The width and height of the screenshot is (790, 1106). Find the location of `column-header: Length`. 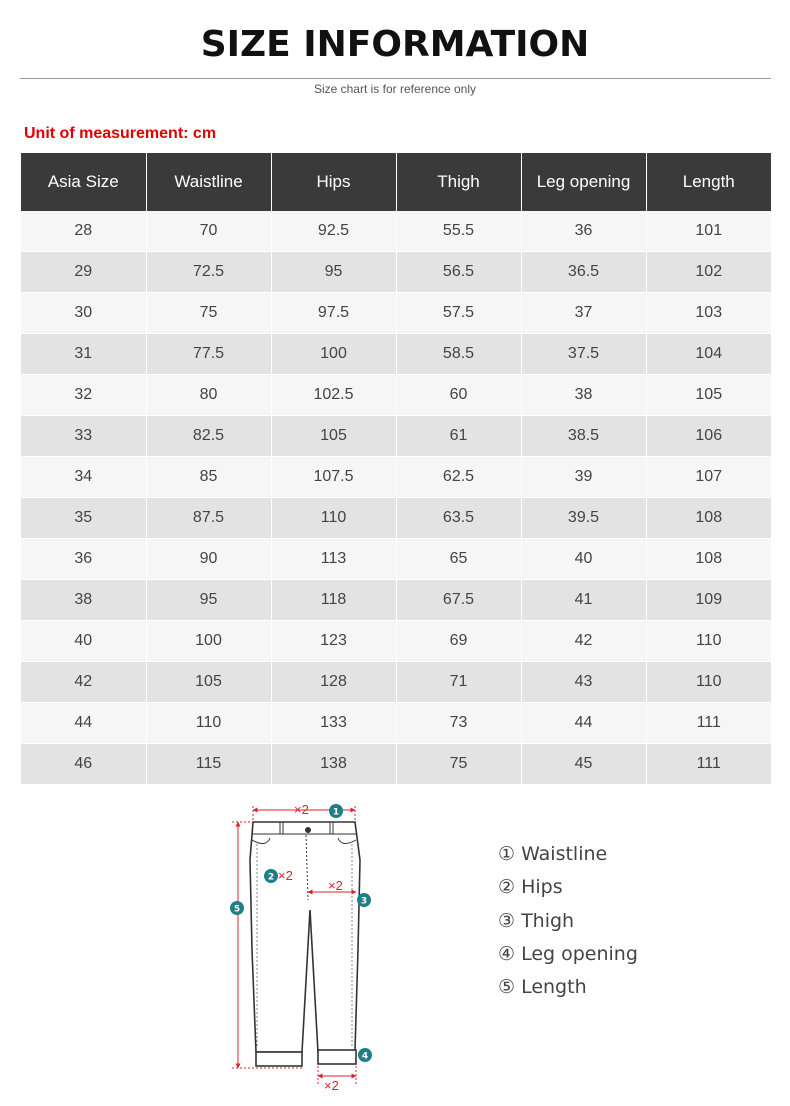

column-header: Length is located at coordinates (708, 182).